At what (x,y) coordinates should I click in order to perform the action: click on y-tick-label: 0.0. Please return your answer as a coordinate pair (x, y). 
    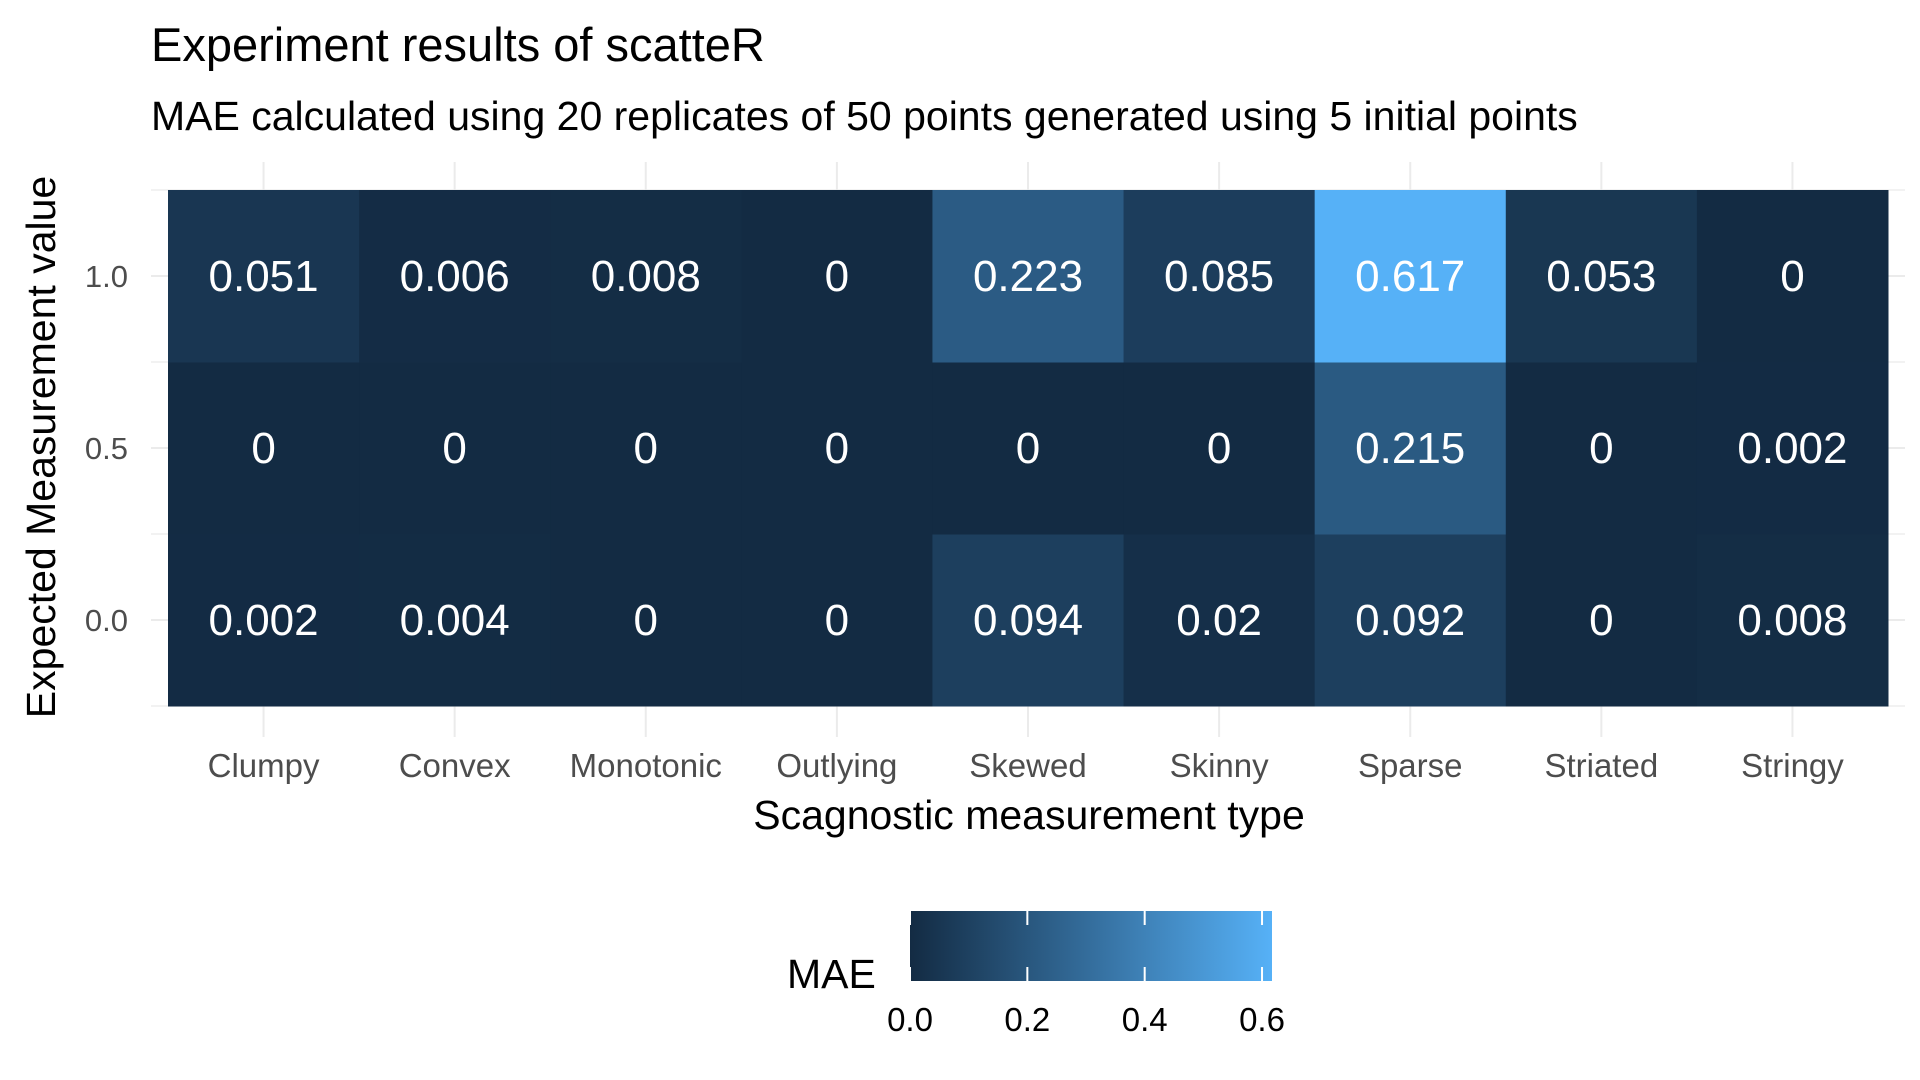
    Looking at the image, I should click on (106, 620).